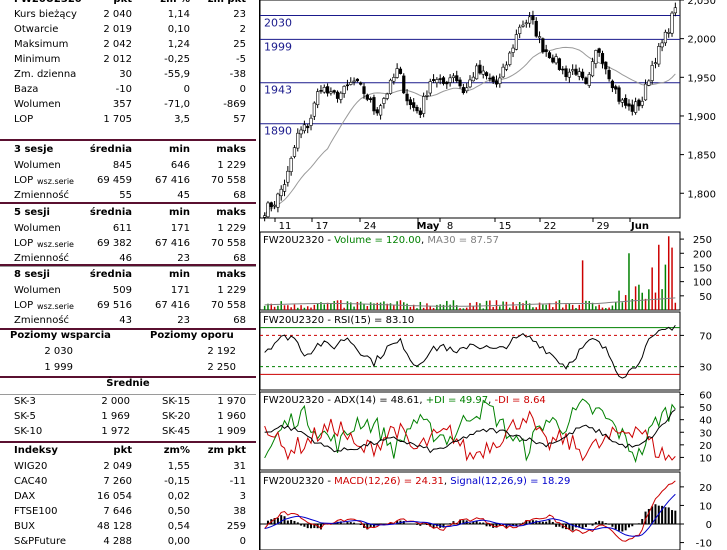 Image resolution: width=727 pixels, height=550 pixels. I want to click on table-row: Zm. dzienna 30 -55,9 -38, so click(128, 74).